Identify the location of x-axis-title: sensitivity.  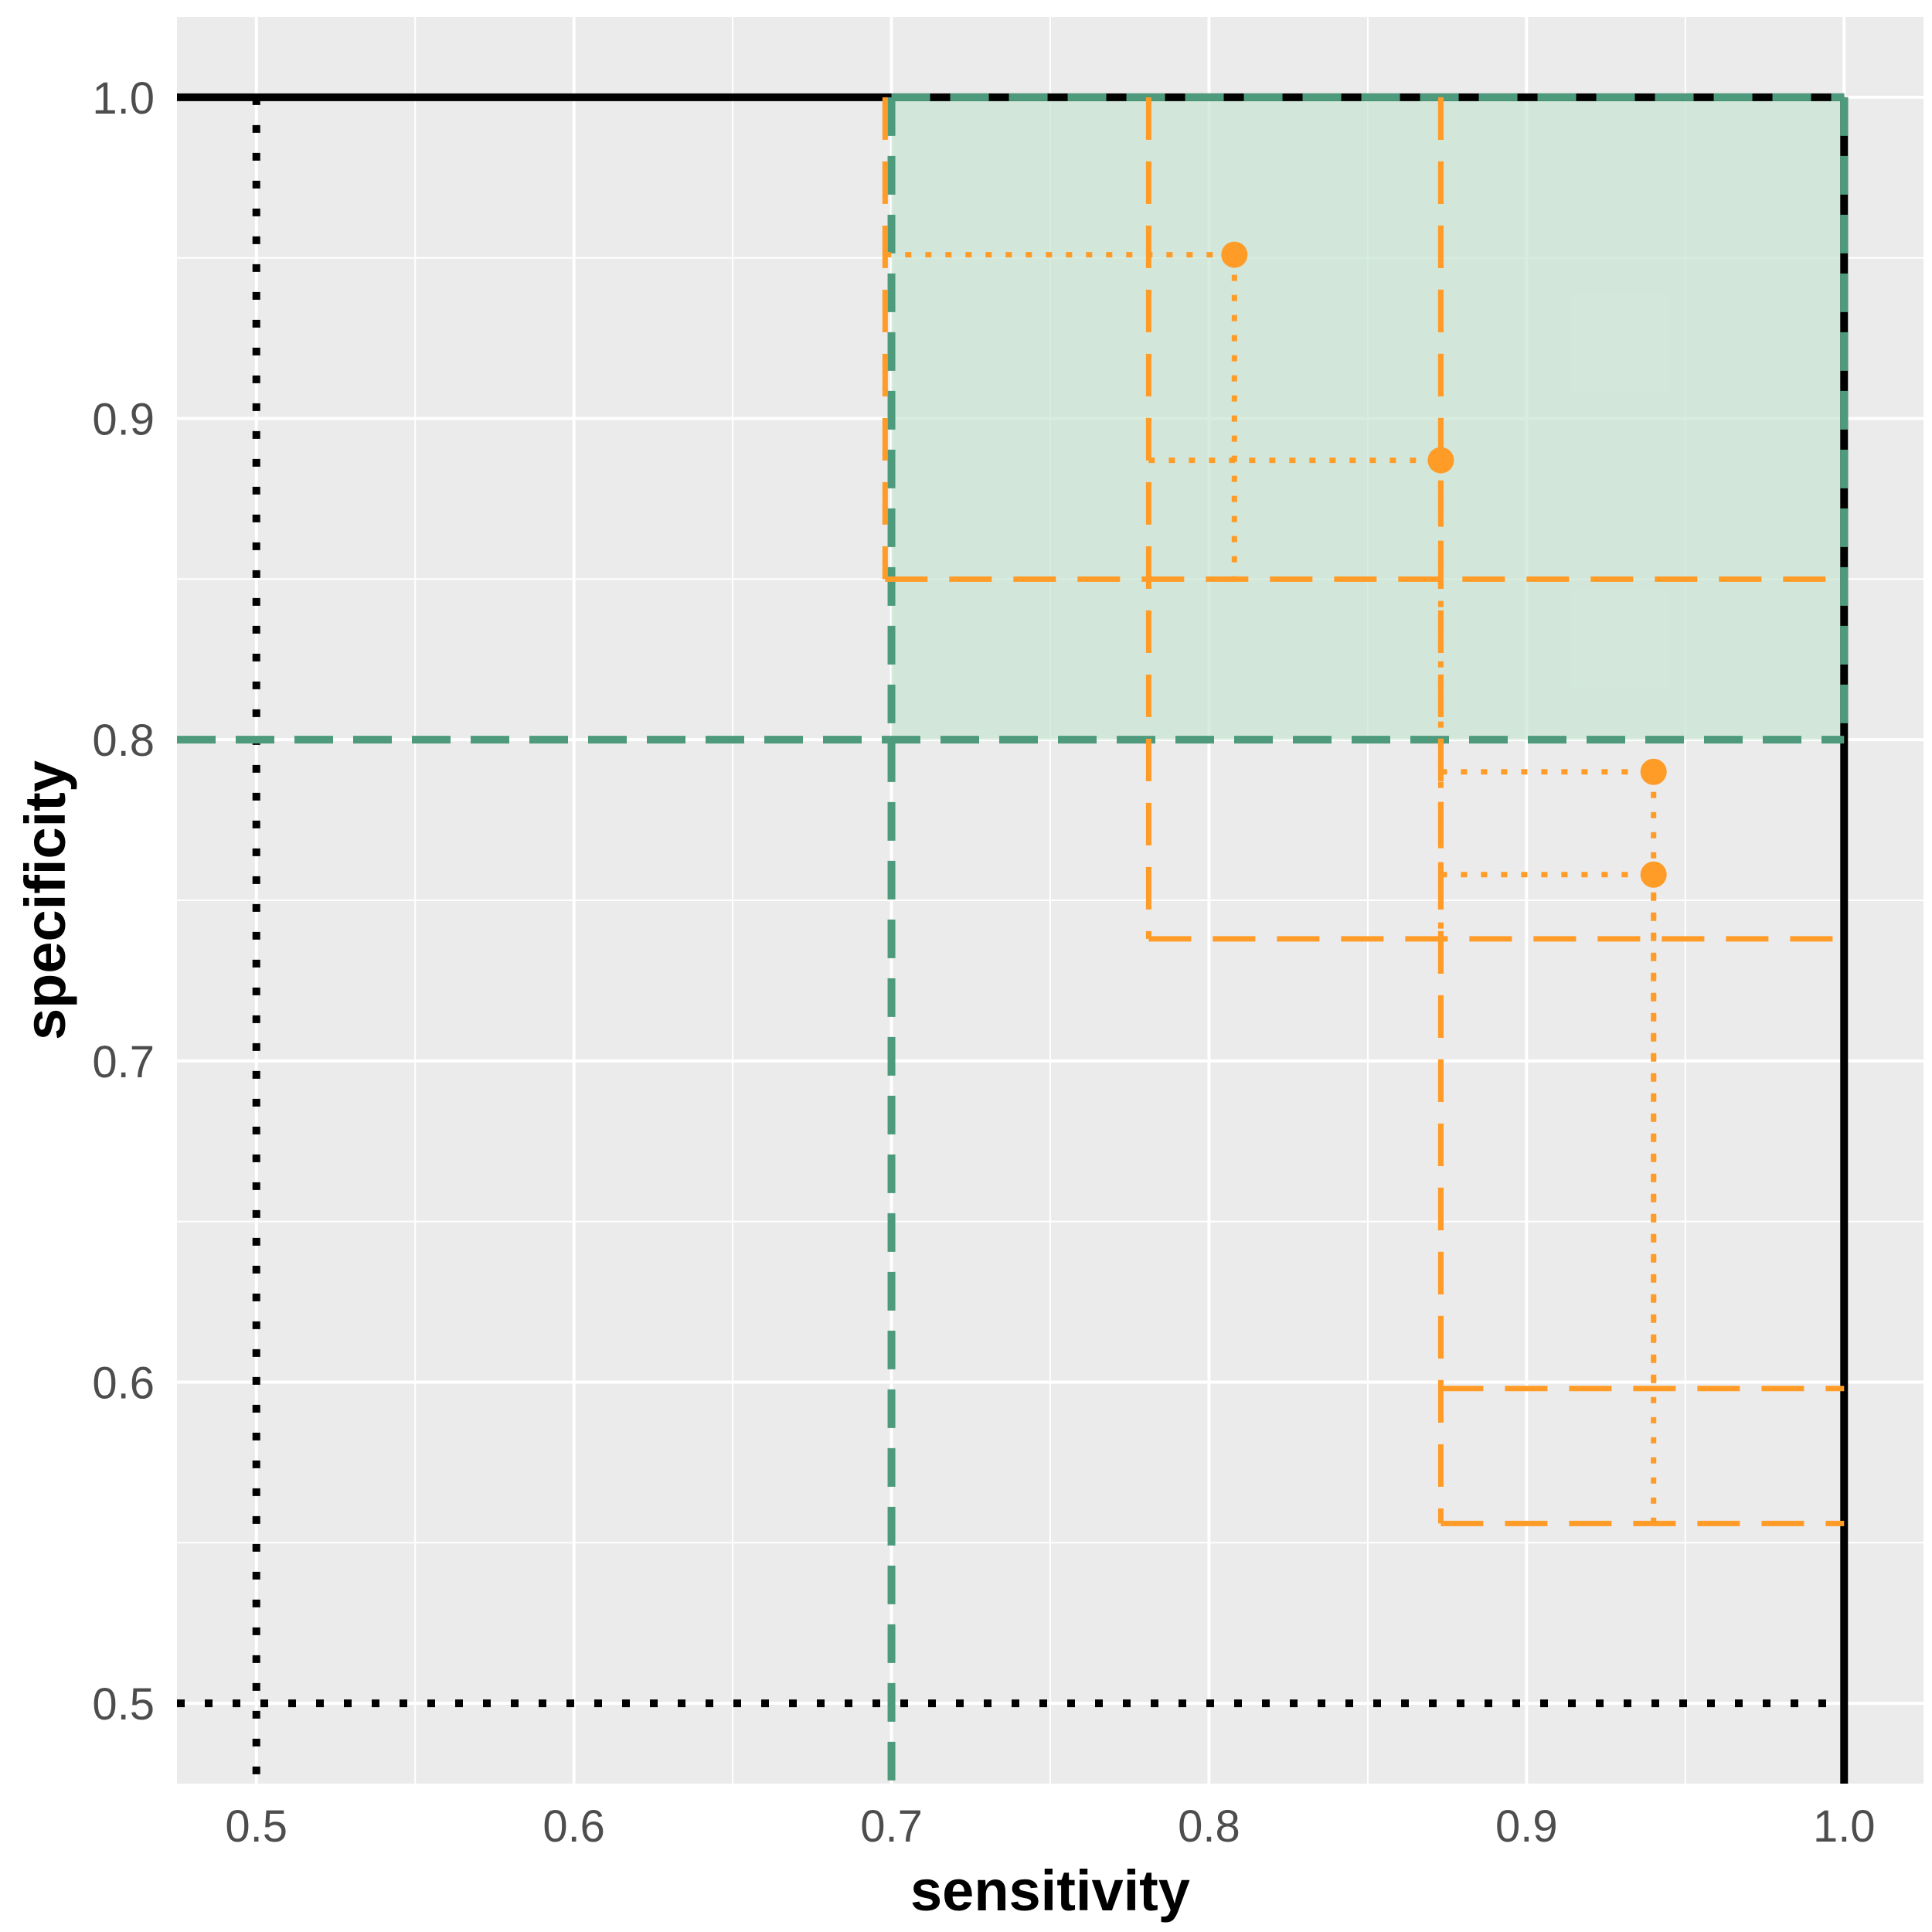
(1050, 1891).